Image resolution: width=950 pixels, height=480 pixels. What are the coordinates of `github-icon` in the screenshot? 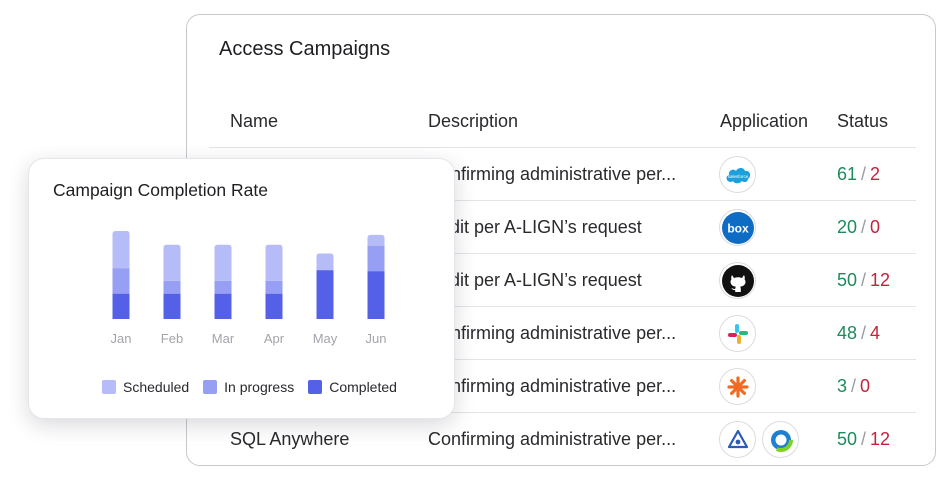 It's located at (737, 280).